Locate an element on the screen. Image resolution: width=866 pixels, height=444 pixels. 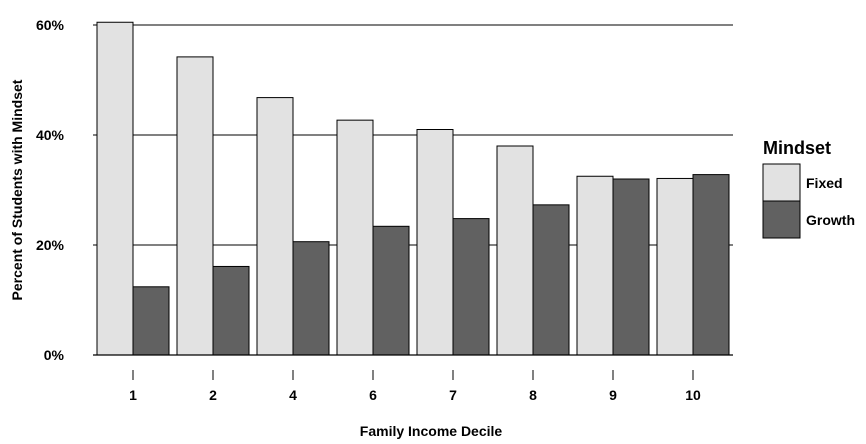
y-tick-label: 60% is located at coordinates (50, 25).